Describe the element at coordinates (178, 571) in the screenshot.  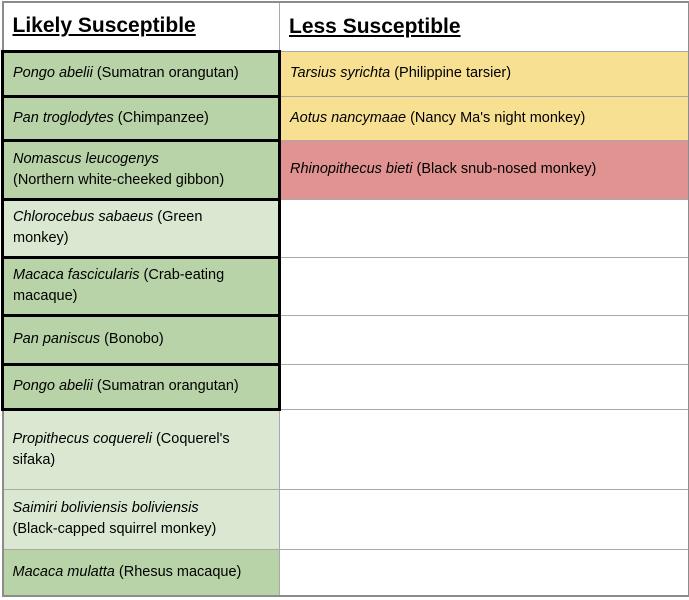
I see `common-name: (Rhesus macaque)` at that location.